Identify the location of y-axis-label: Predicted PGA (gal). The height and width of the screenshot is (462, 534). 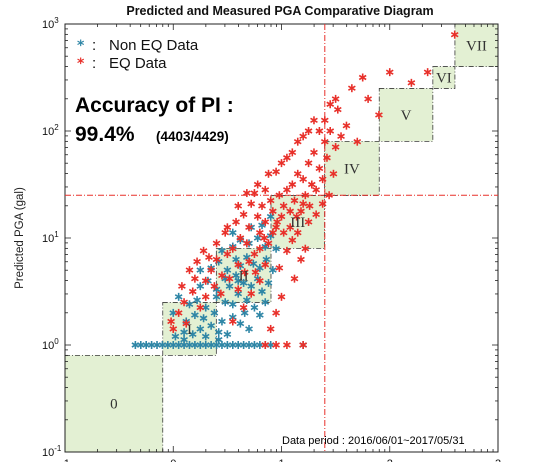
(20, 238).